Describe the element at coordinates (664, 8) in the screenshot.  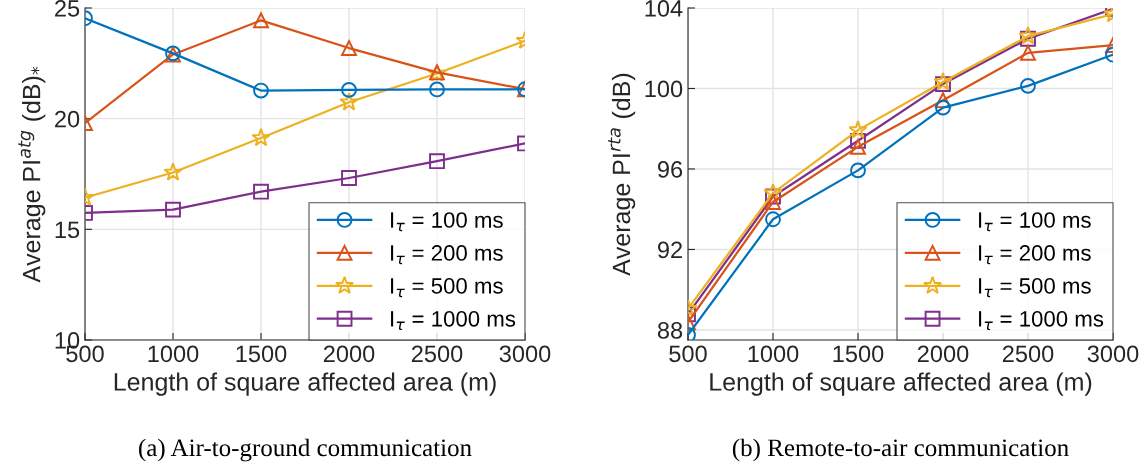
I see `y-tick-label: 104` at that location.